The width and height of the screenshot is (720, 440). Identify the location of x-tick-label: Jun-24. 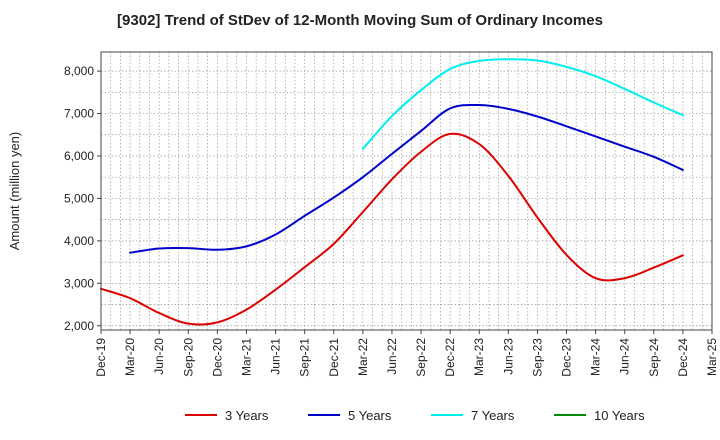
(625, 356).